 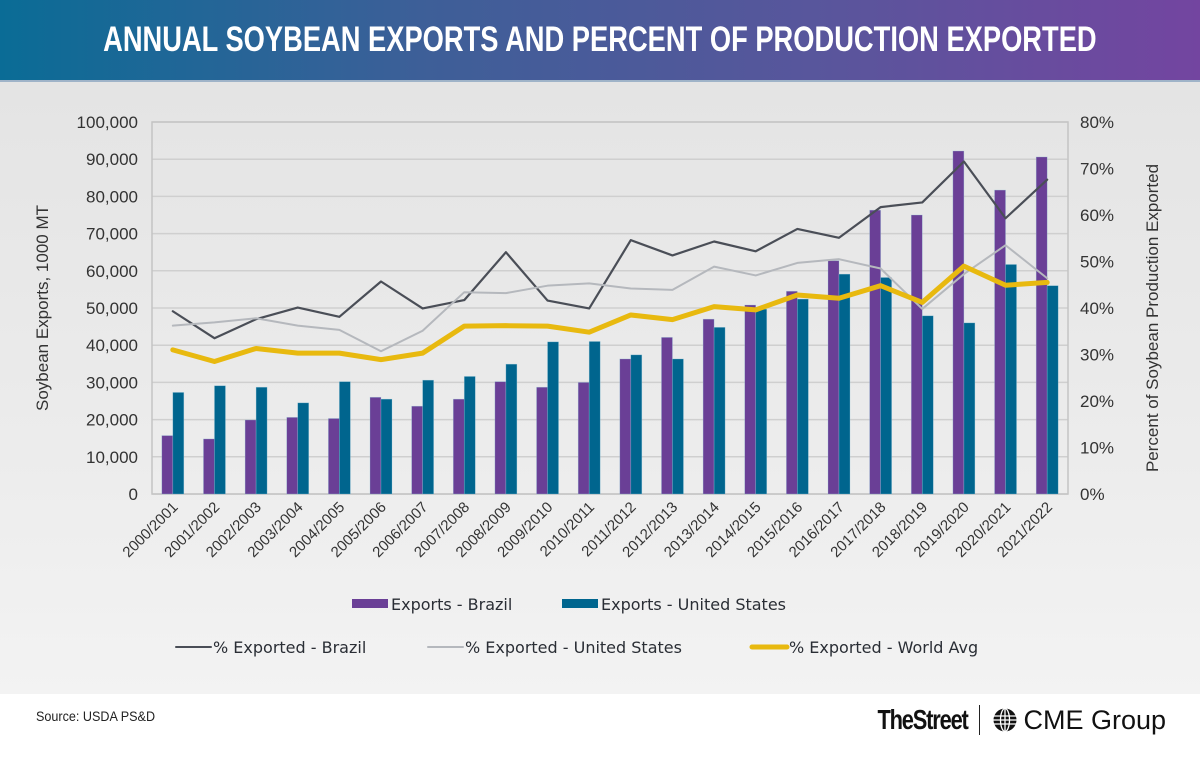 I want to click on y2-tick-label: 40%, so click(x=1097, y=308).